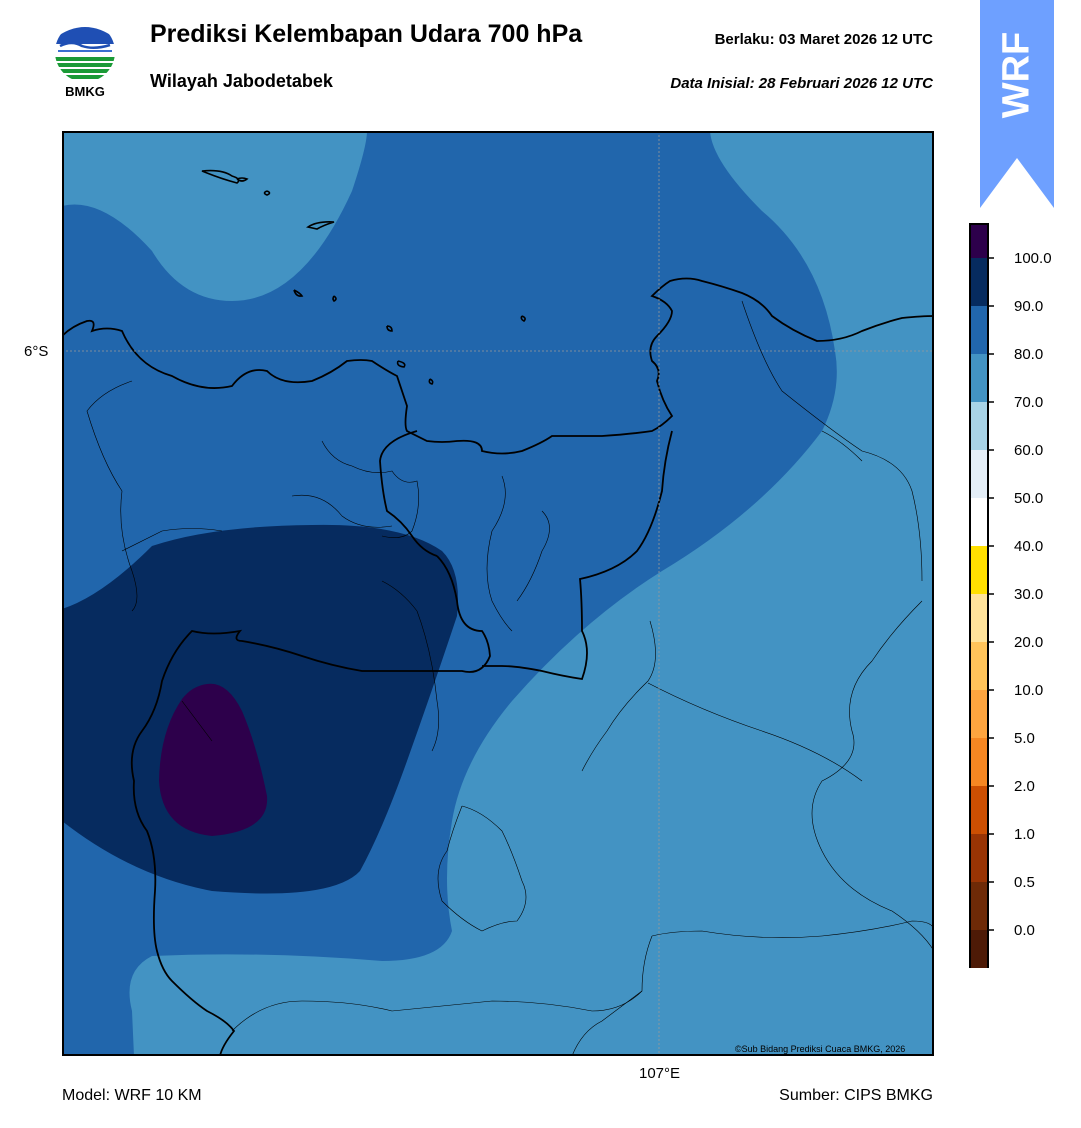 Image resolution: width=1081 pixels, height=1128 pixels. I want to click on colorbar-tick-label: 30.0, so click(1028, 594).